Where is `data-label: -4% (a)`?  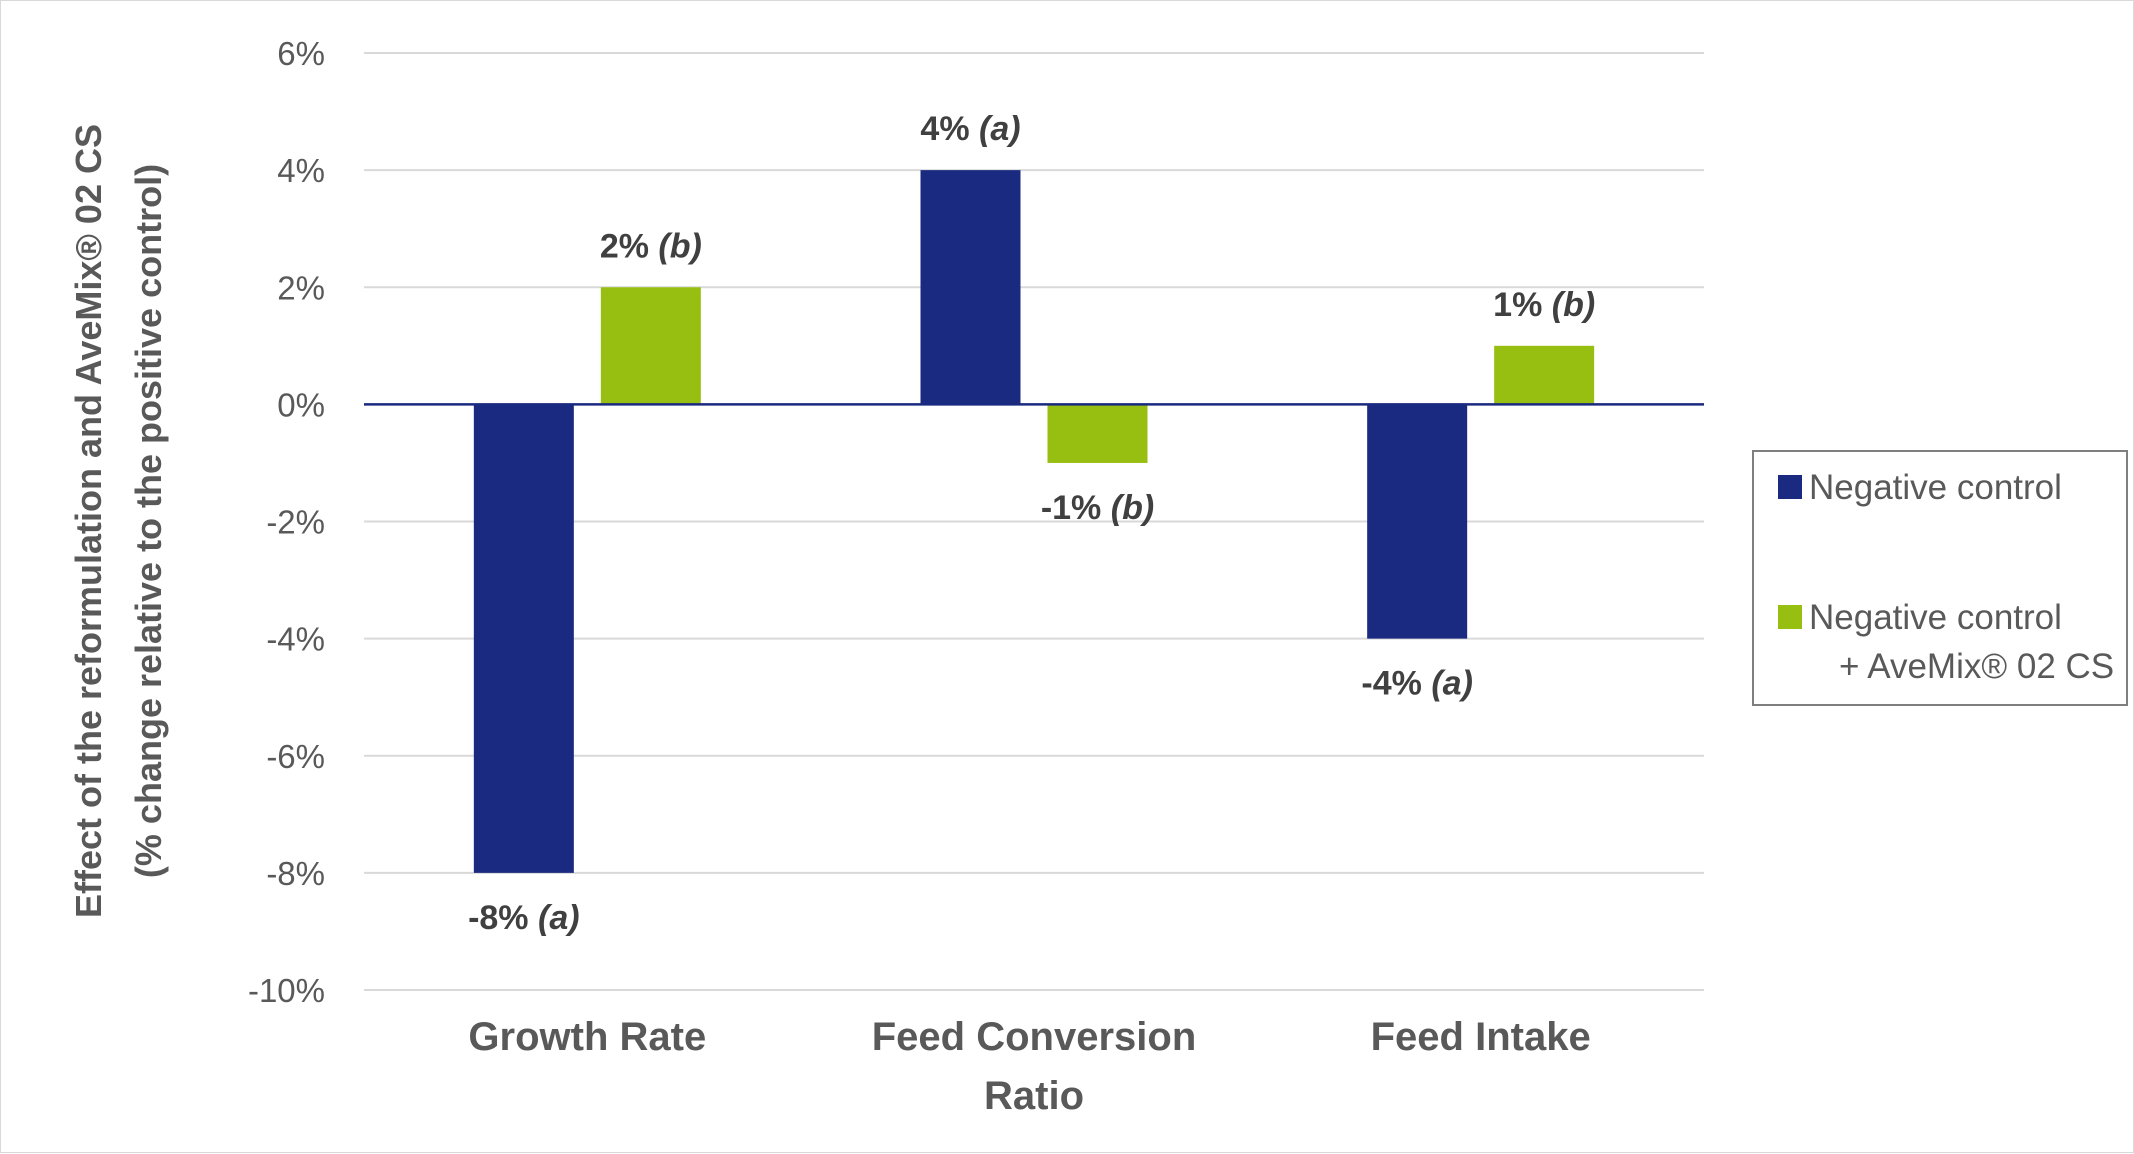
data-label: -4% (a) is located at coordinates (1416, 684).